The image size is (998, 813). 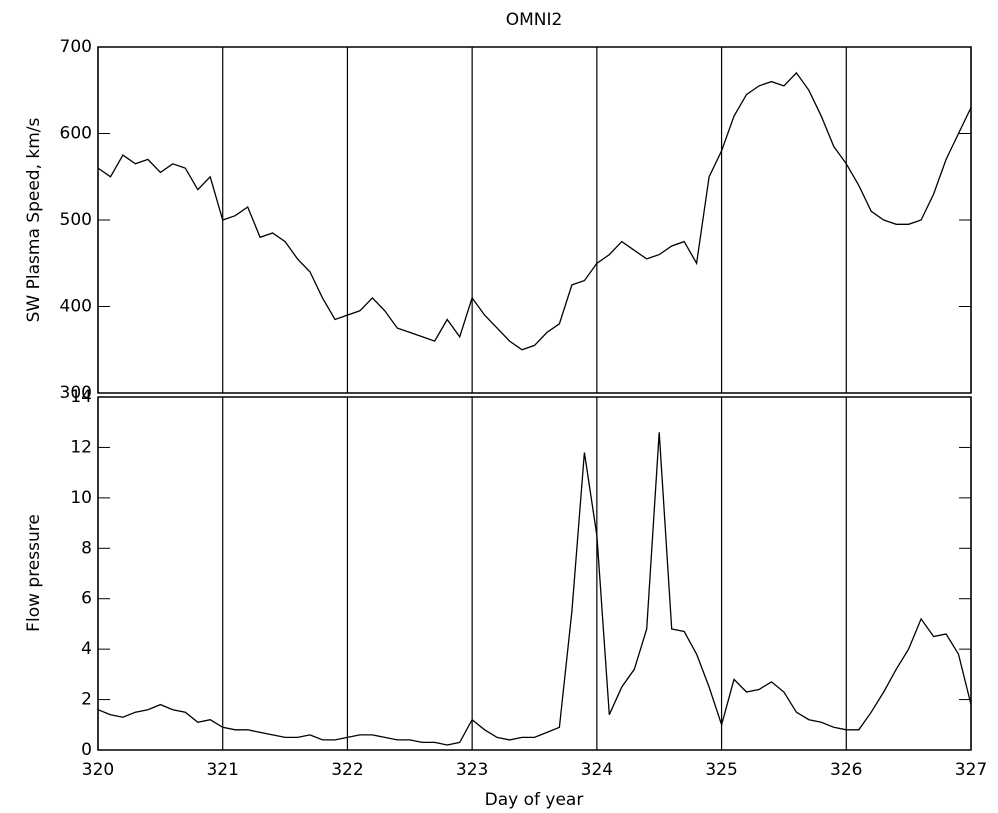 What do you see at coordinates (81, 498) in the screenshot?
I see `y-tick-label: 10` at bounding box center [81, 498].